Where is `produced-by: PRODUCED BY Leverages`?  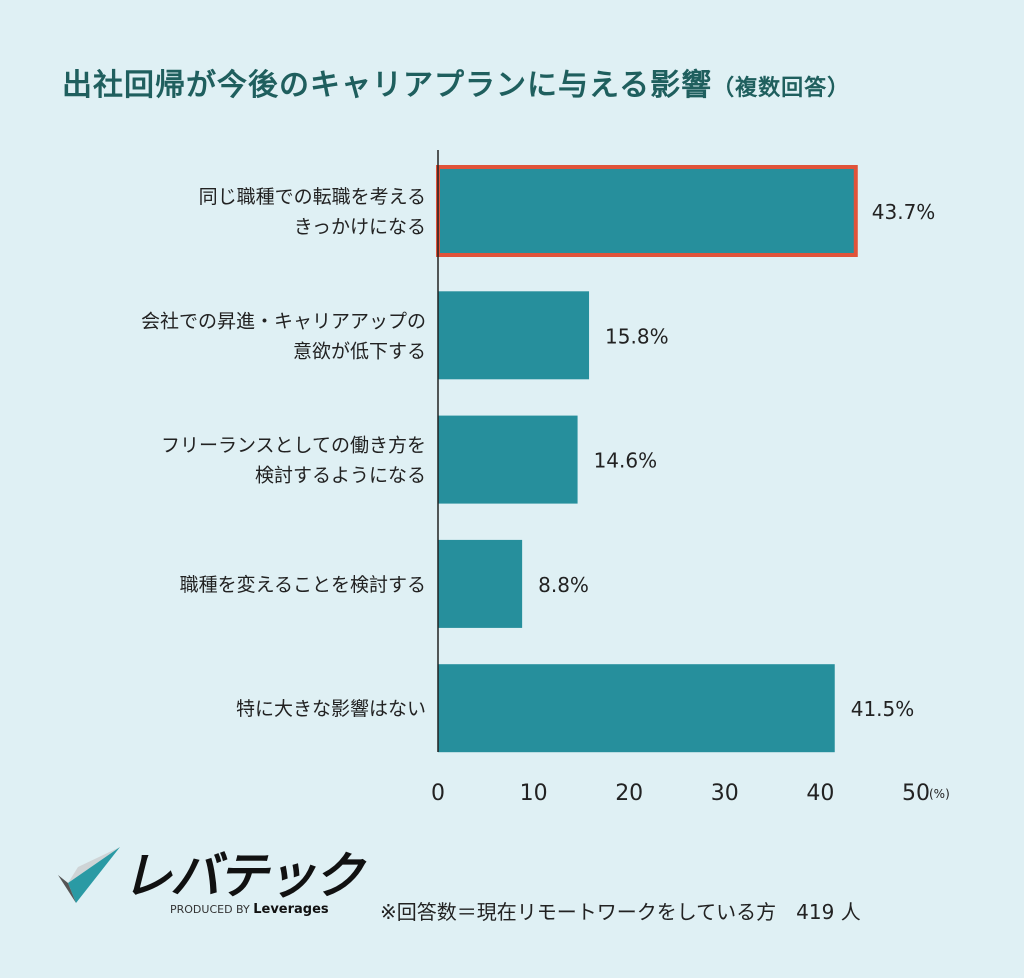
produced-by: PRODUCED BY Leverages is located at coordinates (249, 909).